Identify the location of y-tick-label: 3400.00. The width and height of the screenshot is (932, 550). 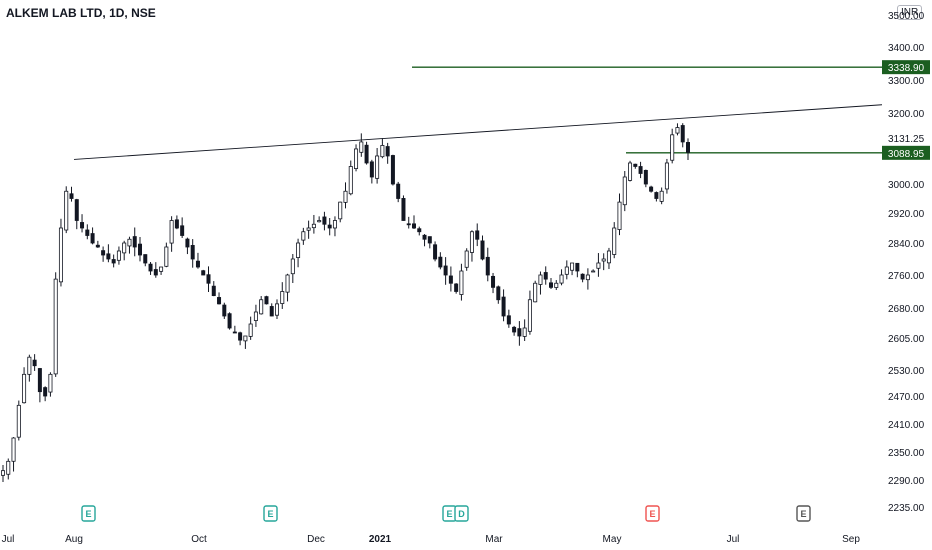
(906, 48).